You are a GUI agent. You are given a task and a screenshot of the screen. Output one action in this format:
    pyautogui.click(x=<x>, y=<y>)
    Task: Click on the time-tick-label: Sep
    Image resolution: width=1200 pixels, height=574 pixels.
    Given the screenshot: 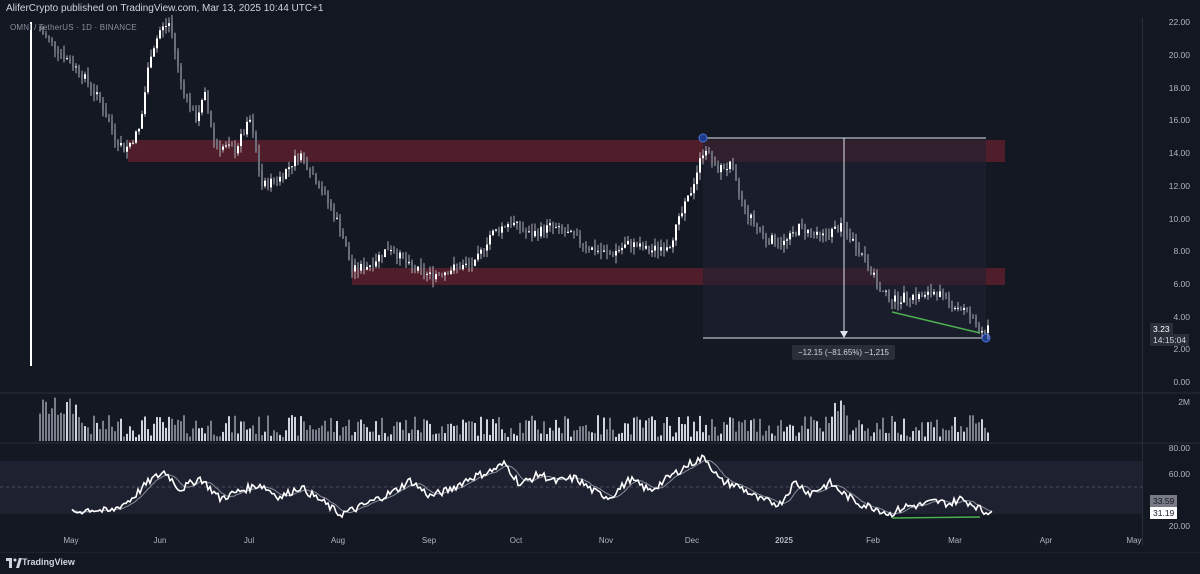 What is the action you would take?
    pyautogui.click(x=429, y=540)
    